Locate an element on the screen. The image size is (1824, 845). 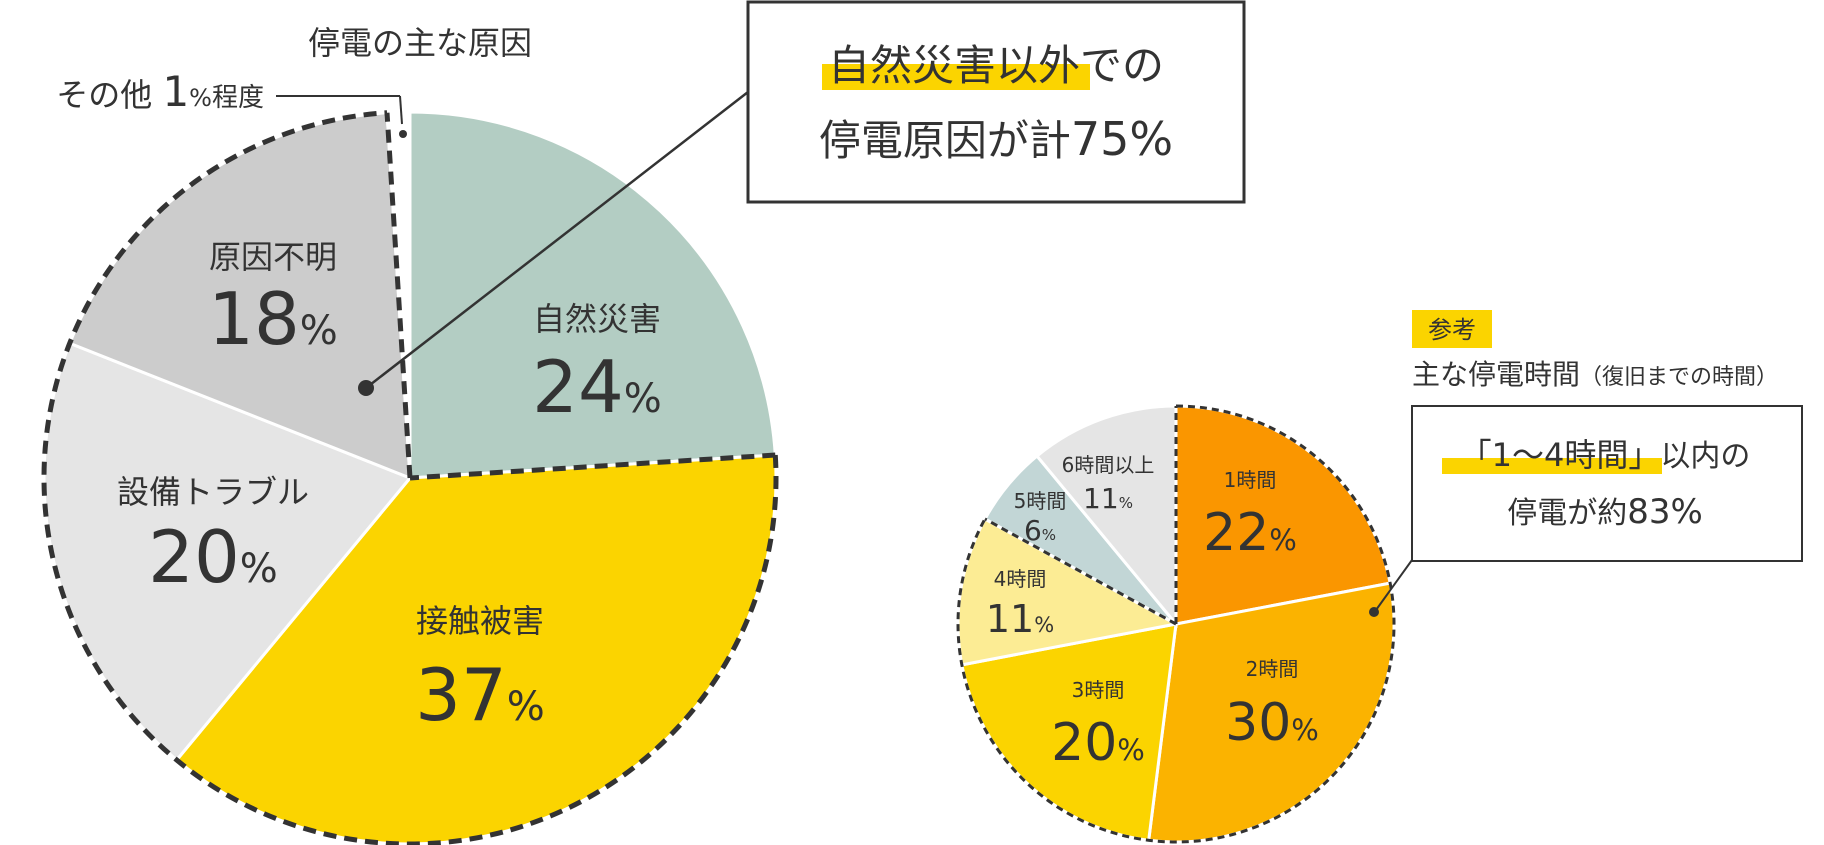
time-value-num-0: 22 is located at coordinates (1236, 533).